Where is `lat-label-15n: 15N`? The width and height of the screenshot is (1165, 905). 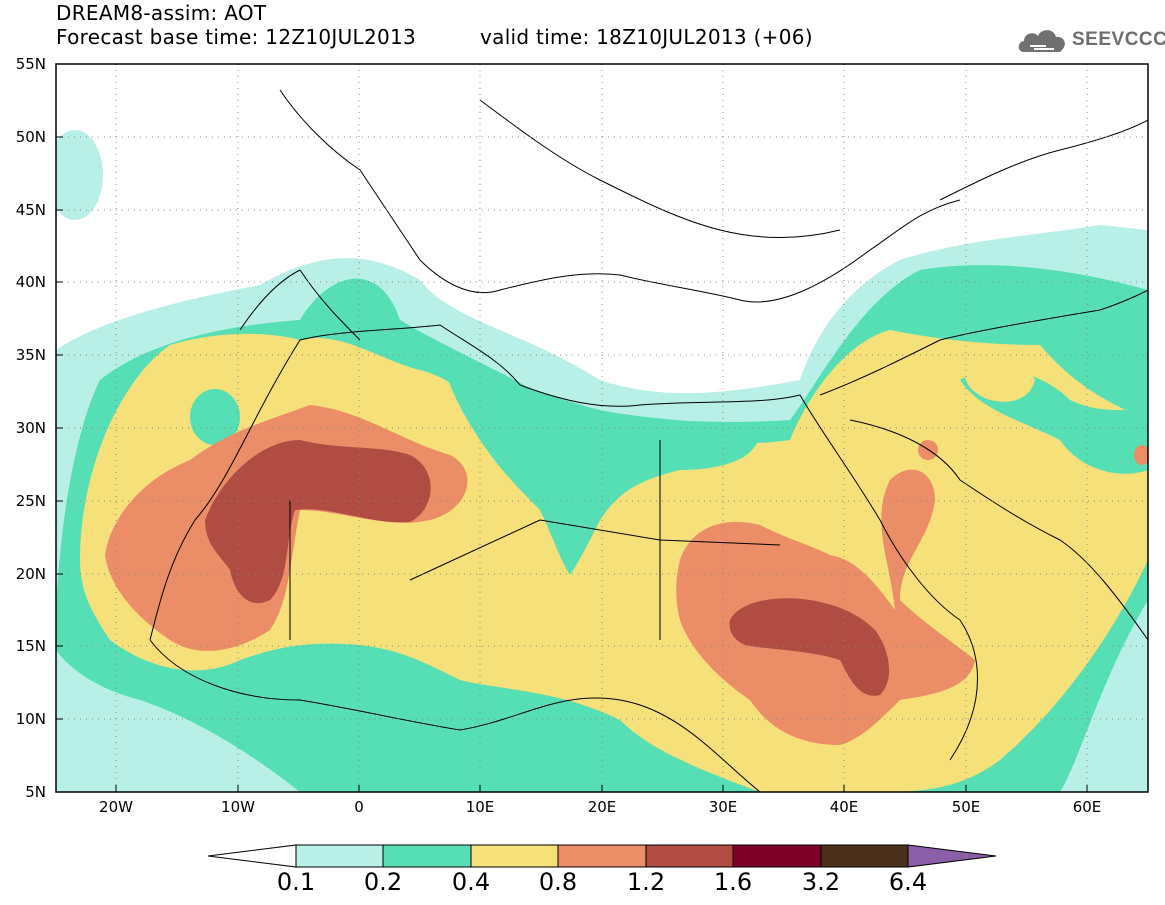
lat-label-15n: 15N is located at coordinates (31, 646).